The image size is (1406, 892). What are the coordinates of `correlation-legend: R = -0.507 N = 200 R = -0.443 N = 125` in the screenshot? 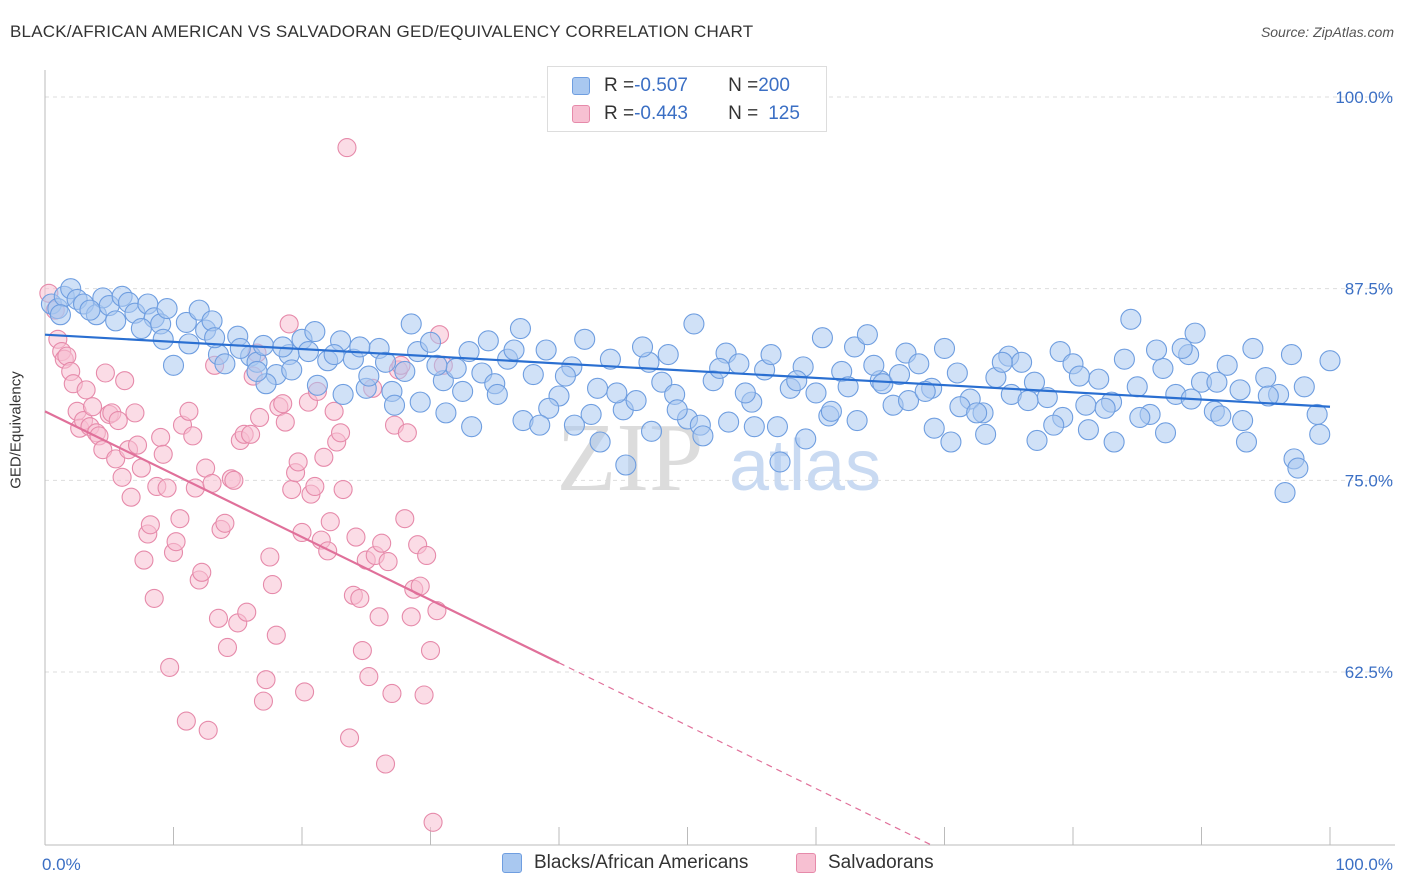 It's located at (687, 99).